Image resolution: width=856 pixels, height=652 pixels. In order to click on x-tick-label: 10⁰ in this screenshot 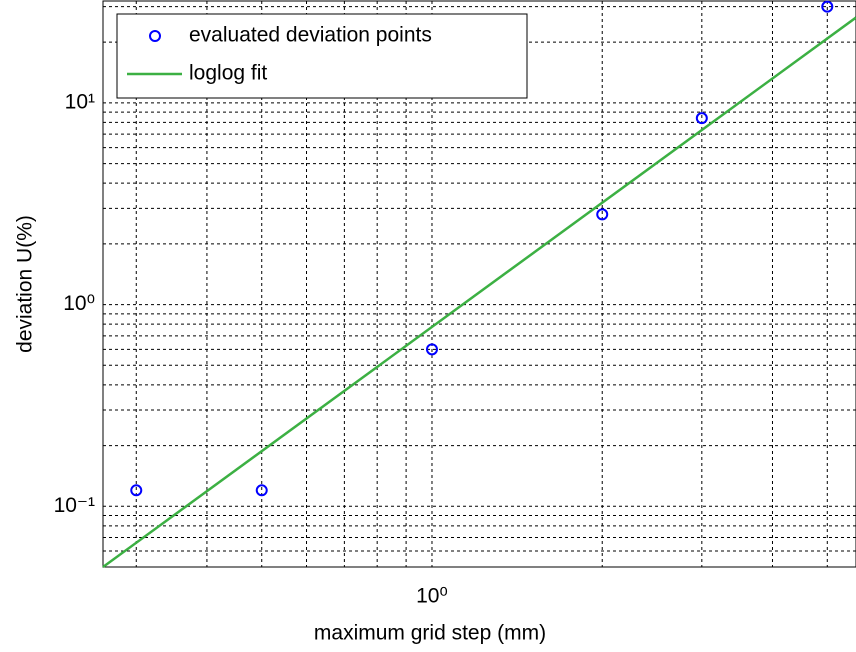, I will do `click(432, 596)`.